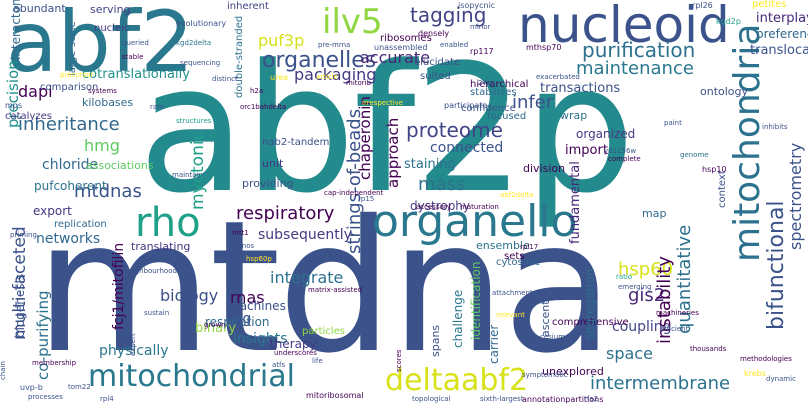 The height and width of the screenshot is (404, 808). What do you see at coordinates (714, 169) in the screenshot?
I see `word: hsp10` at bounding box center [714, 169].